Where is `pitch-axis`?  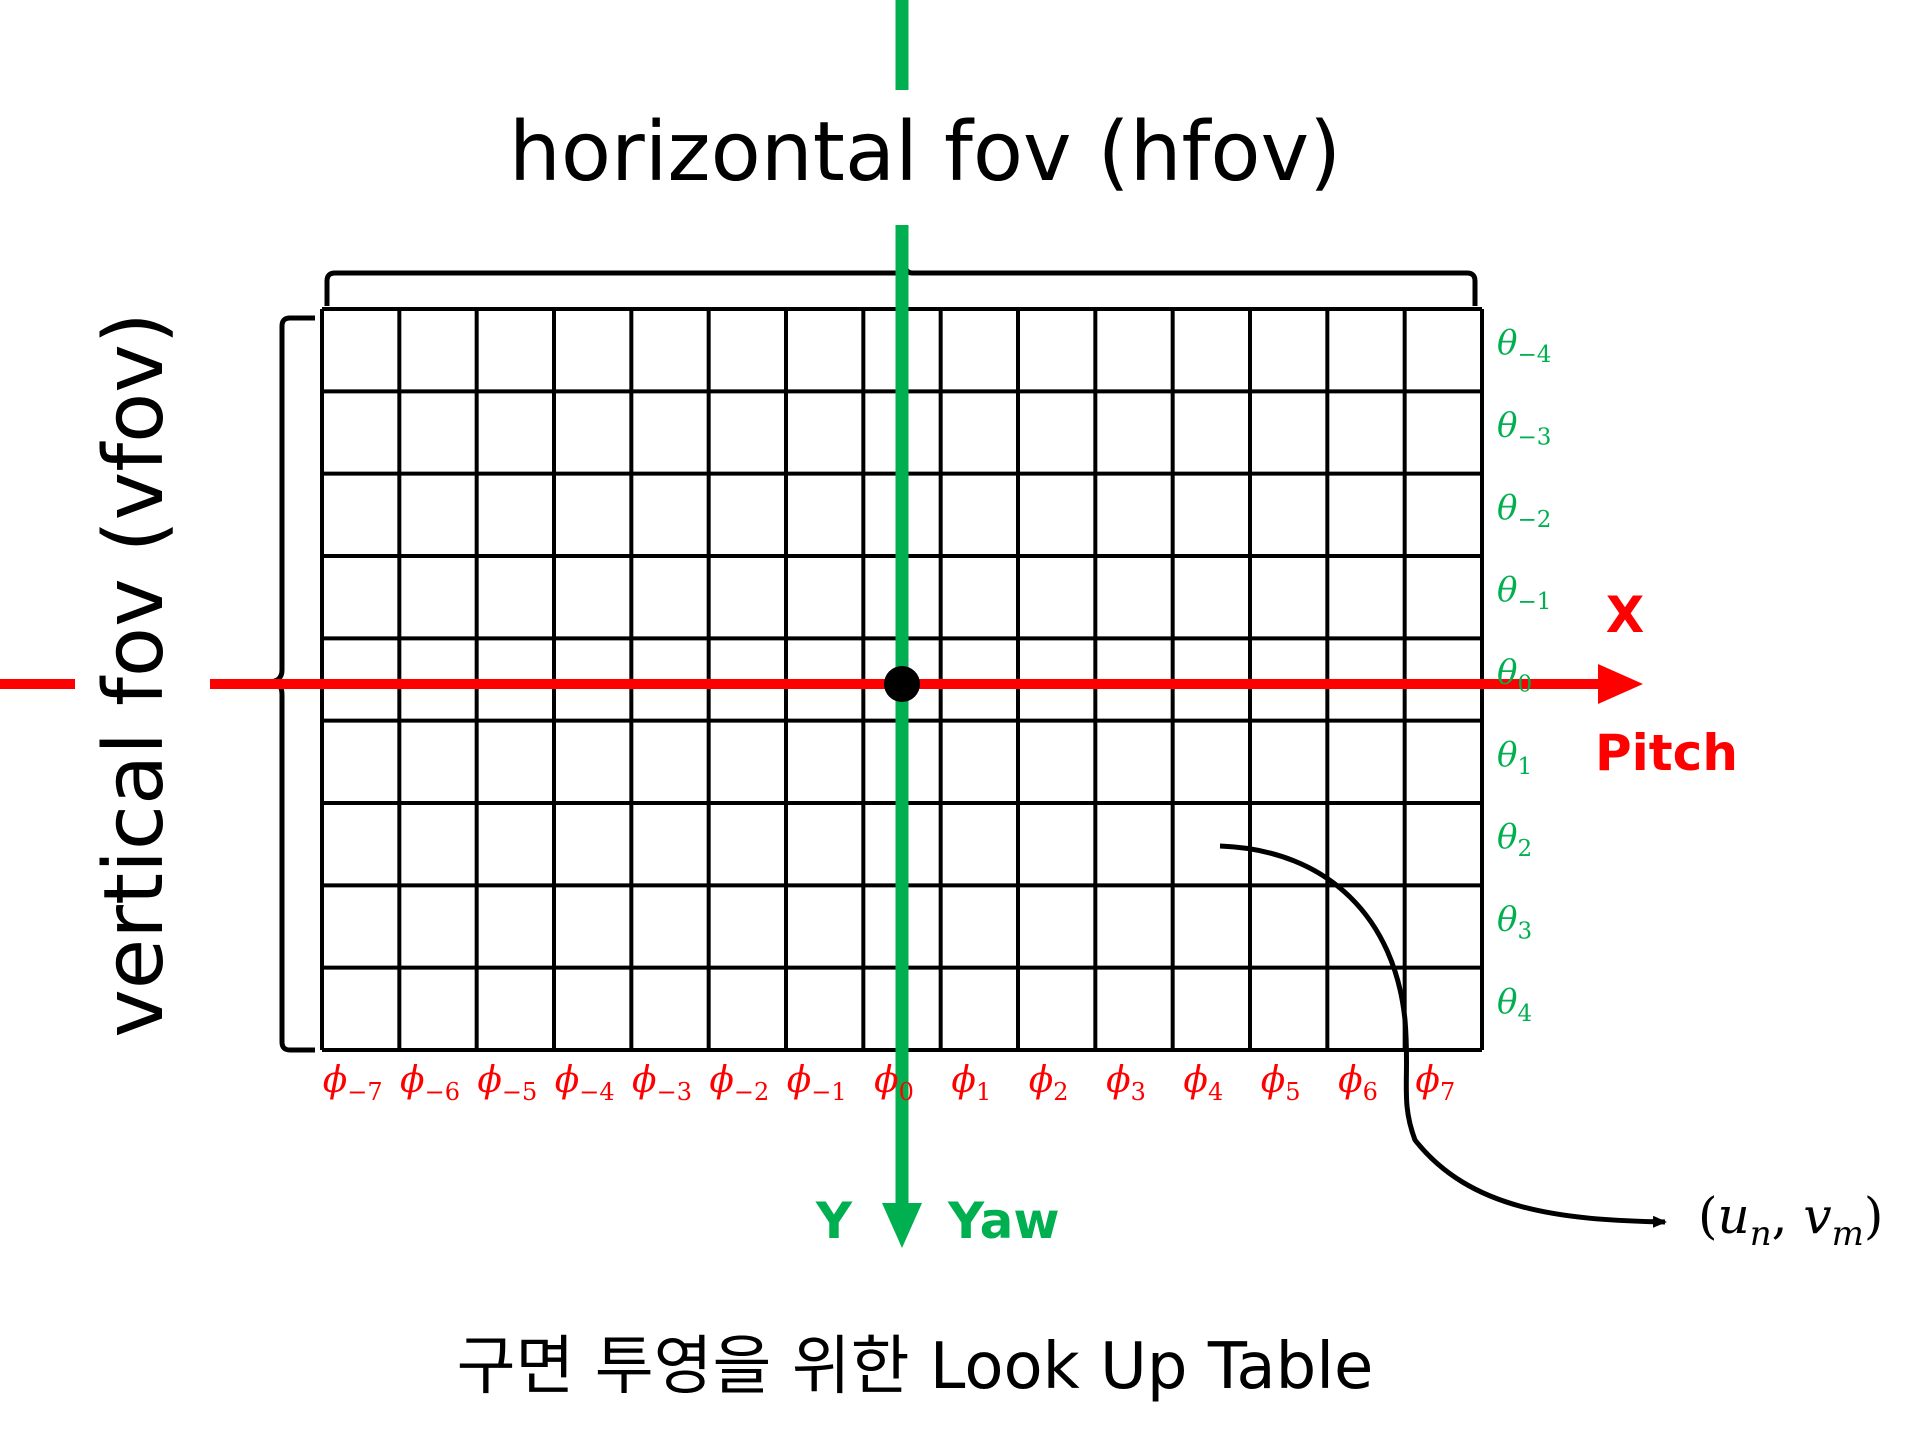 pitch-axis is located at coordinates (821, 684).